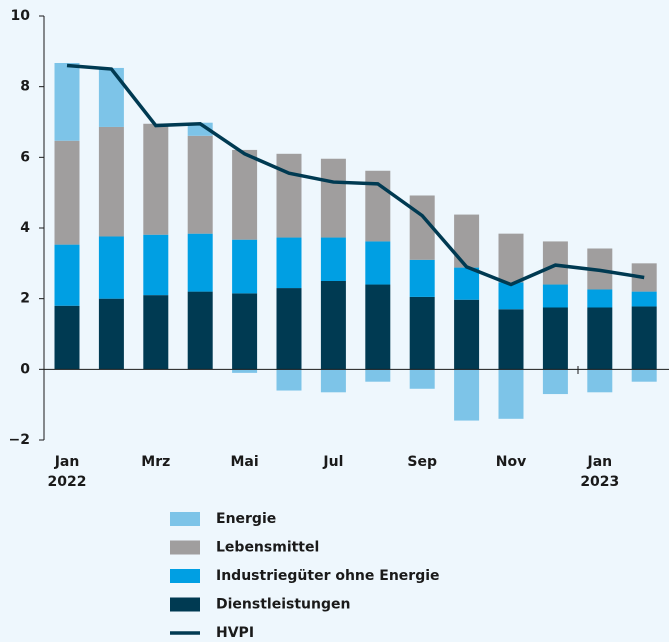 The height and width of the screenshot is (642, 669). Describe the element at coordinates (244, 462) in the screenshot. I see `x-tick-label: Mai` at that location.